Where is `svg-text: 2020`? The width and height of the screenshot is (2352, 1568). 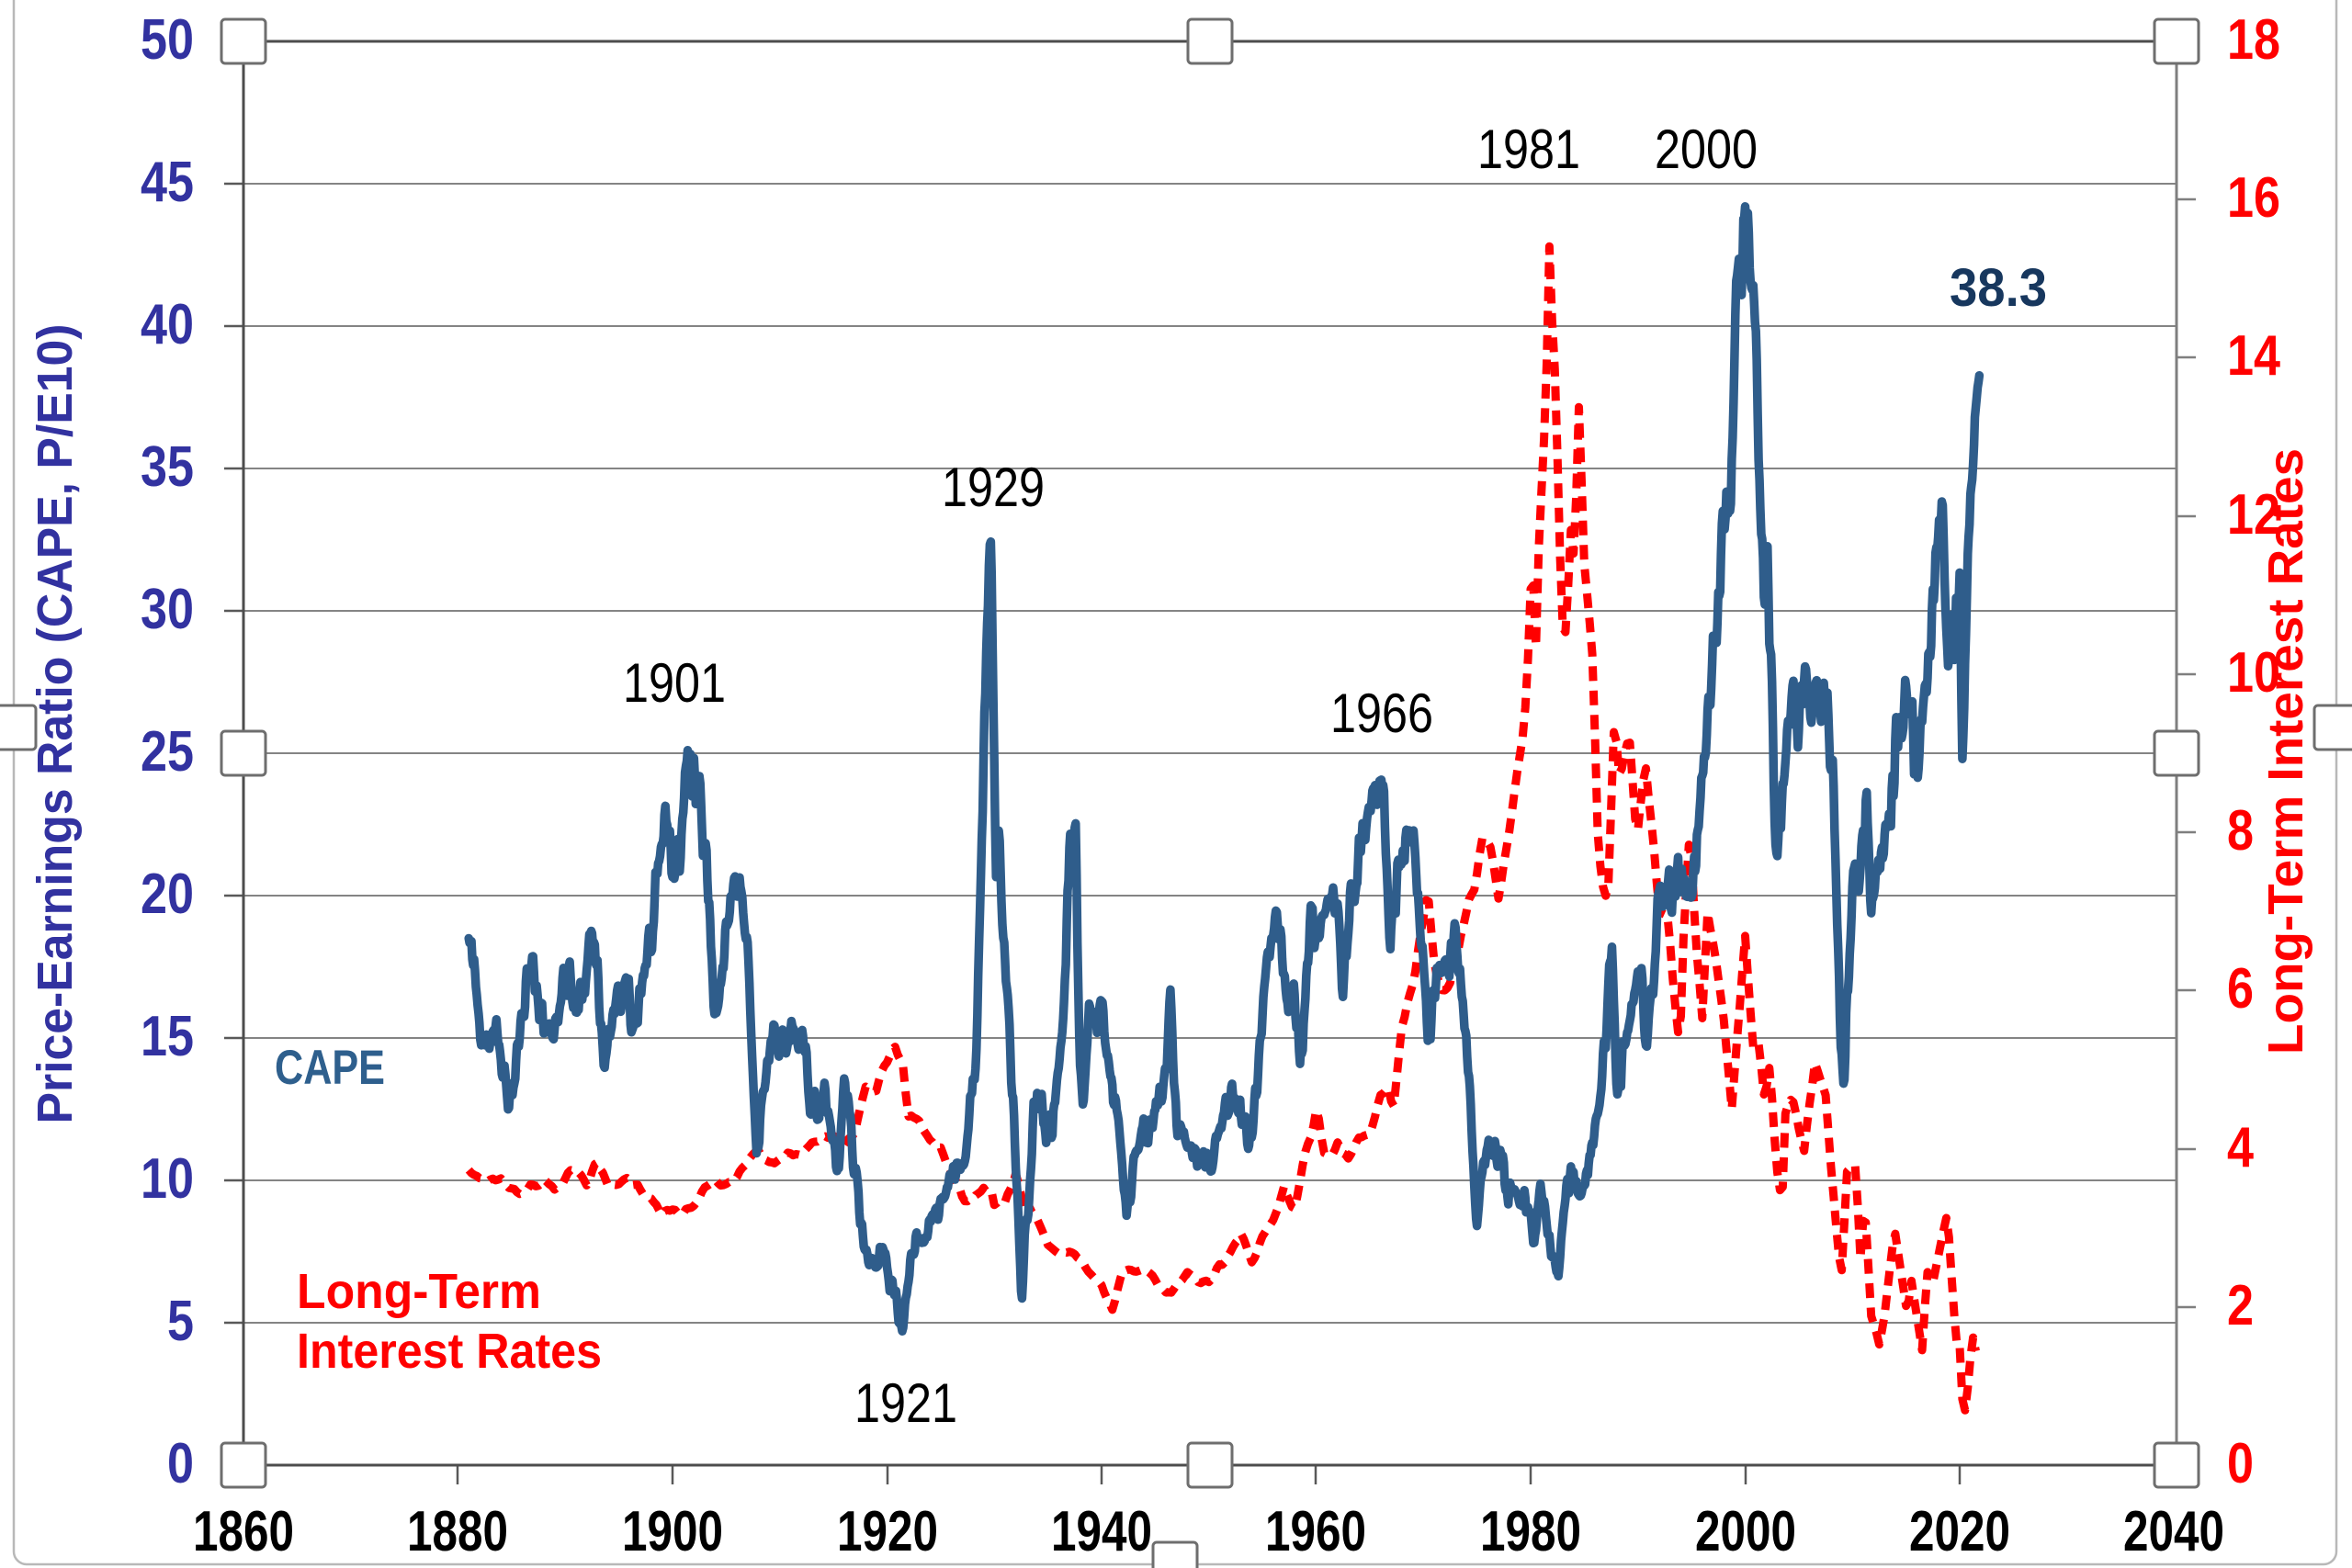
svg-text: 2020 is located at coordinates (1960, 1531).